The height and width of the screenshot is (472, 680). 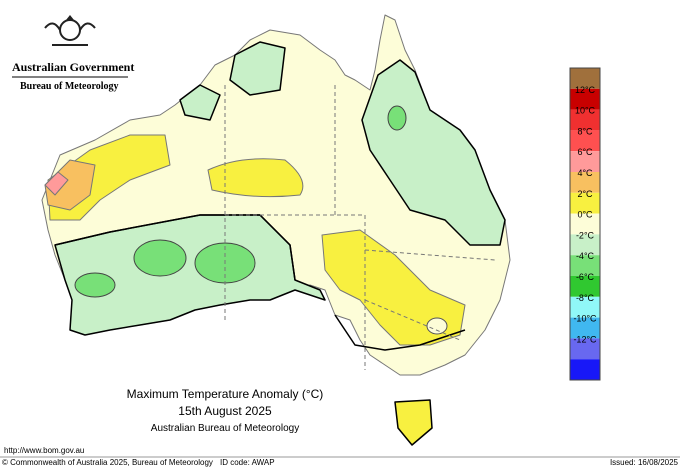 I want to click on legend-label: 12°C, so click(x=585, y=90).